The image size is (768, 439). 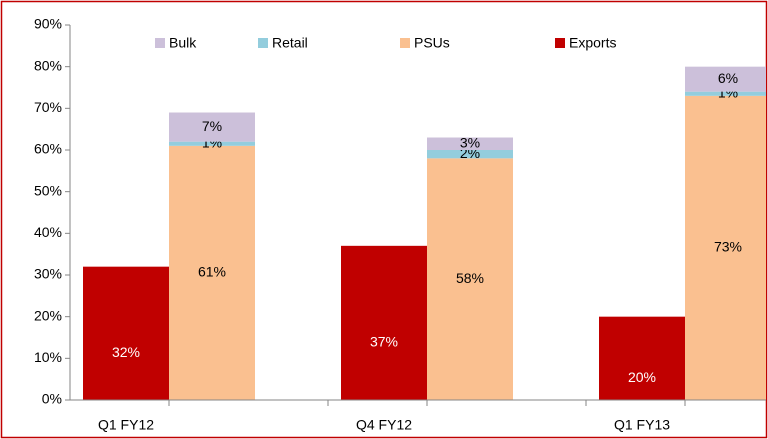 I want to click on y-tick-label: 10%, so click(x=48, y=357).